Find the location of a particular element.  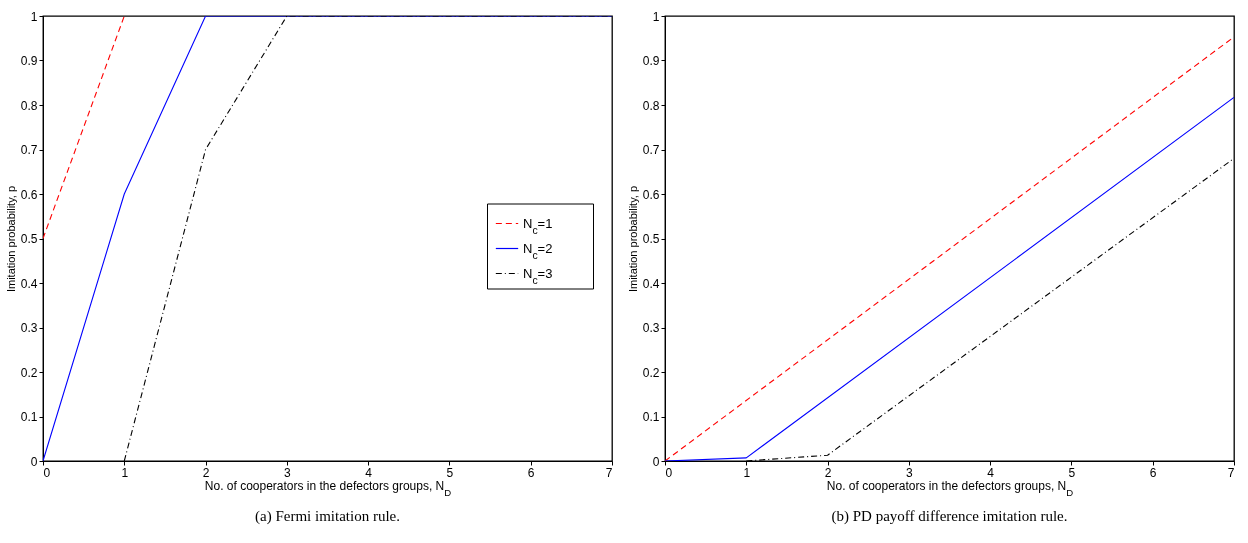

legend-label: N$_{c}$=1 is located at coordinates (538, 225).